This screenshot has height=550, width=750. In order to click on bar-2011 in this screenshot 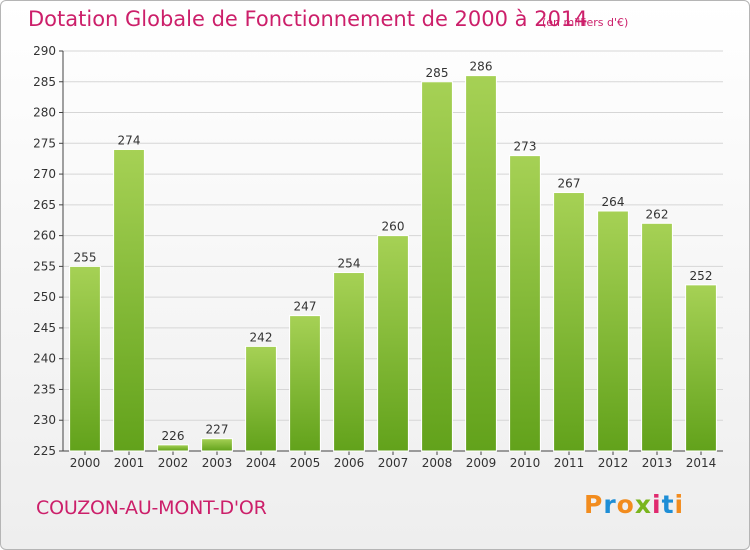, I will do `click(569, 322)`.